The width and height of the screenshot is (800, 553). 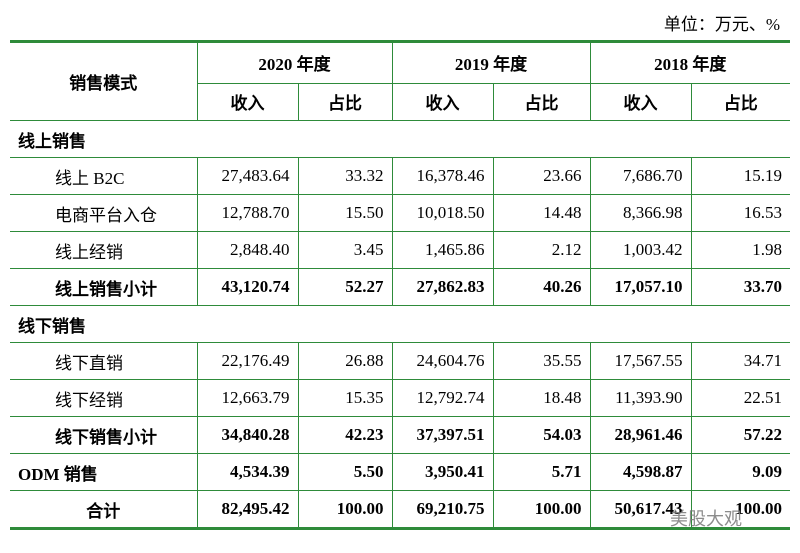 I want to click on cell: 26.88, so click(x=345, y=361).